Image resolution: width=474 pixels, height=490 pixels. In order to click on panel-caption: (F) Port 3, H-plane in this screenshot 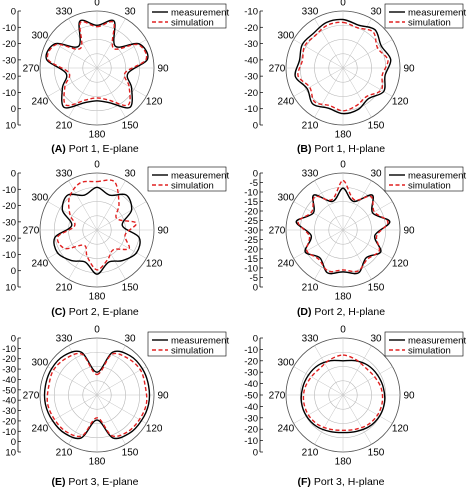, I will do `click(341, 482)`.